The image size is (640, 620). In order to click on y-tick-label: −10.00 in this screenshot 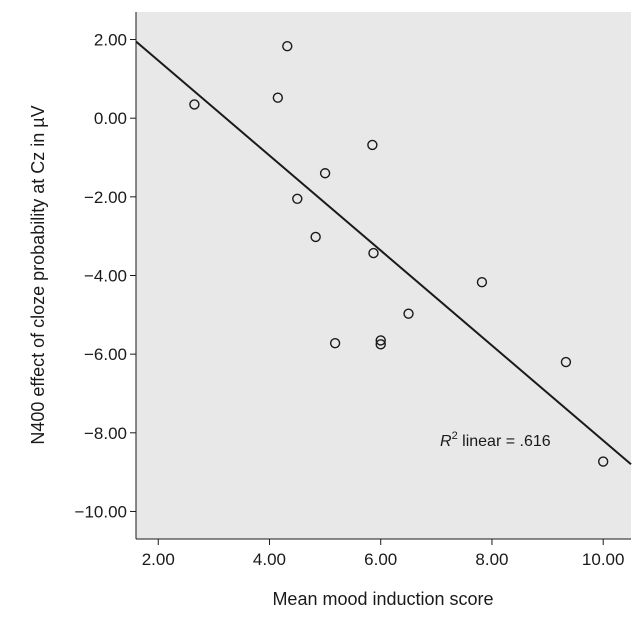, I will do `click(101, 511)`.